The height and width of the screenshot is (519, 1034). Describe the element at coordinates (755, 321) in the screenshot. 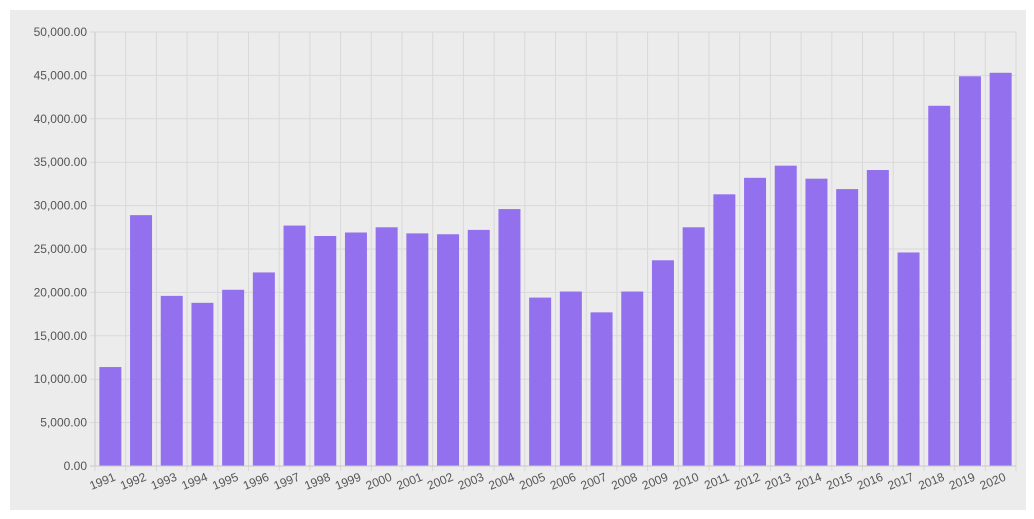

I see `bar-2012` at that location.